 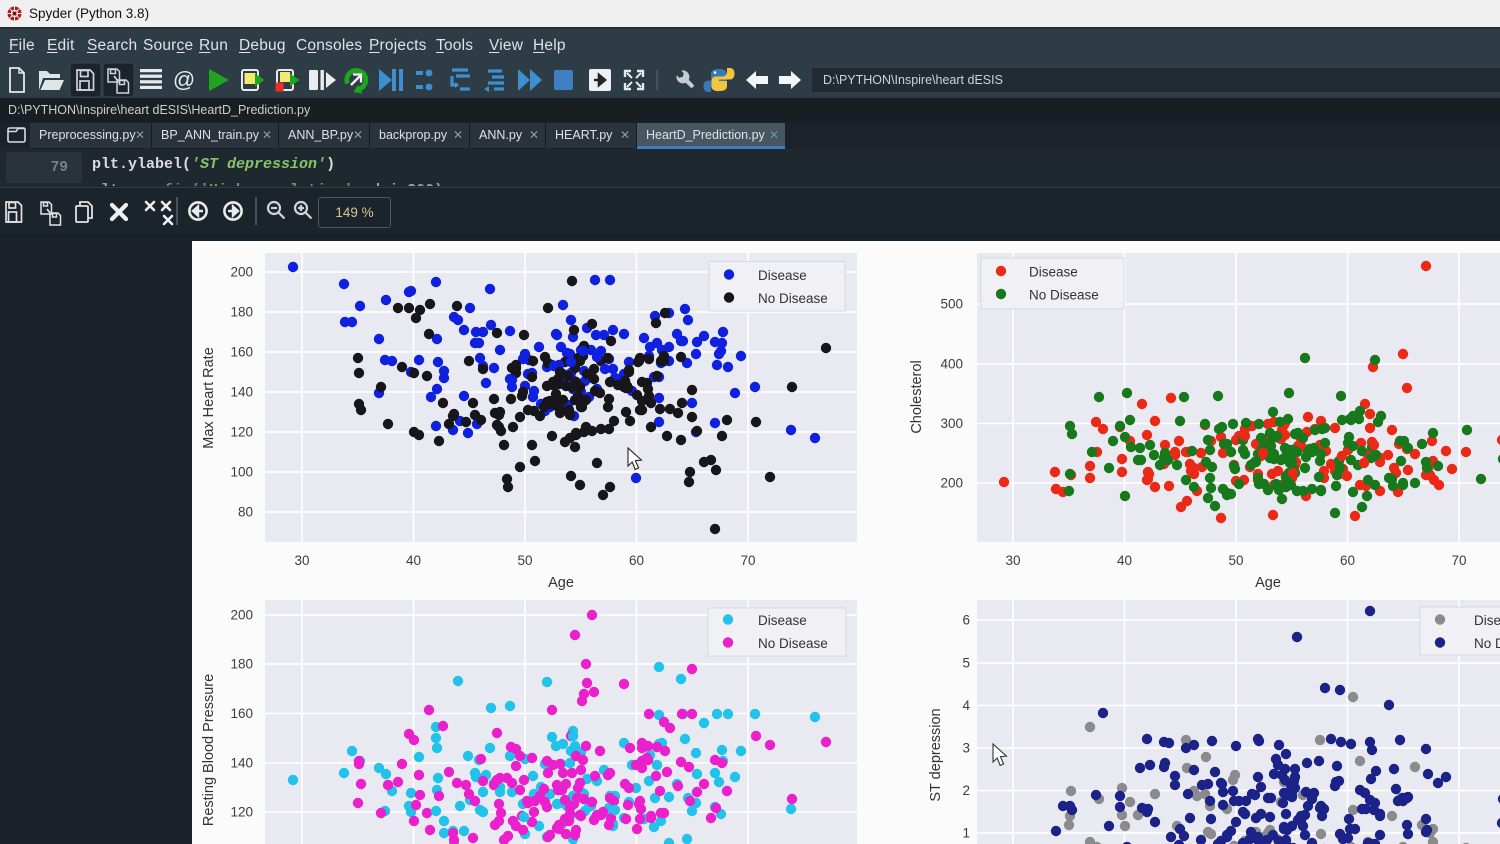 What do you see at coordinates (966, 790) in the screenshot?
I see `svg-text: 2` at bounding box center [966, 790].